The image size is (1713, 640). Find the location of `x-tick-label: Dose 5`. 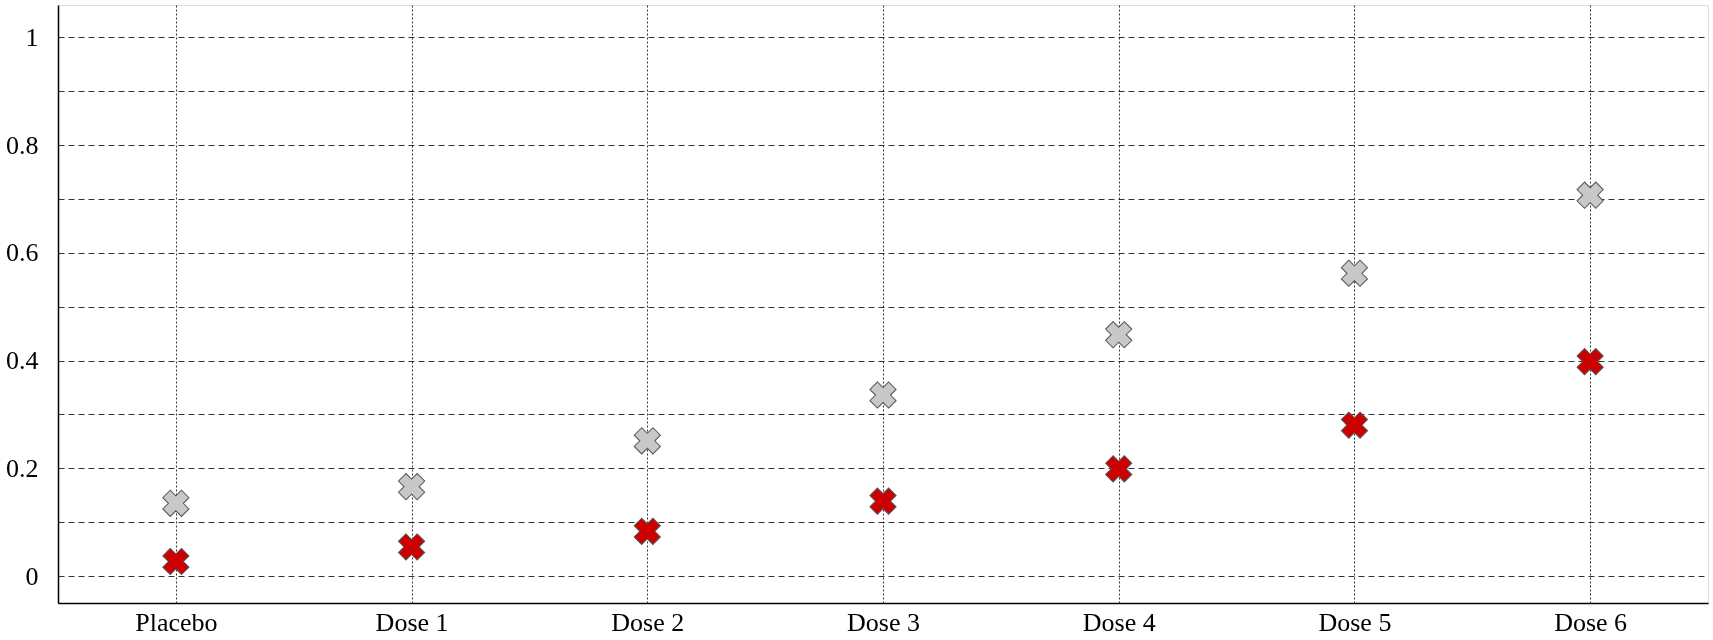

x-tick-label: Dose 5 is located at coordinates (1355, 622).